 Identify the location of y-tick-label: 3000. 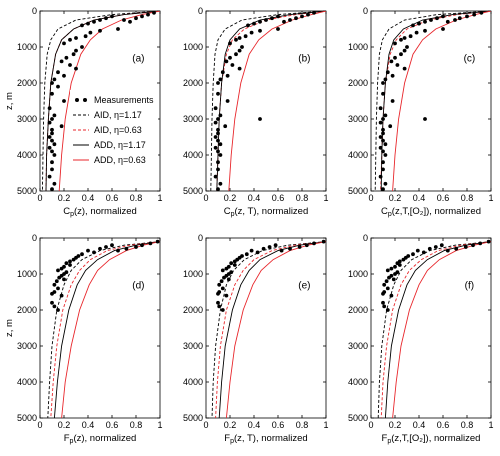
(358, 346).